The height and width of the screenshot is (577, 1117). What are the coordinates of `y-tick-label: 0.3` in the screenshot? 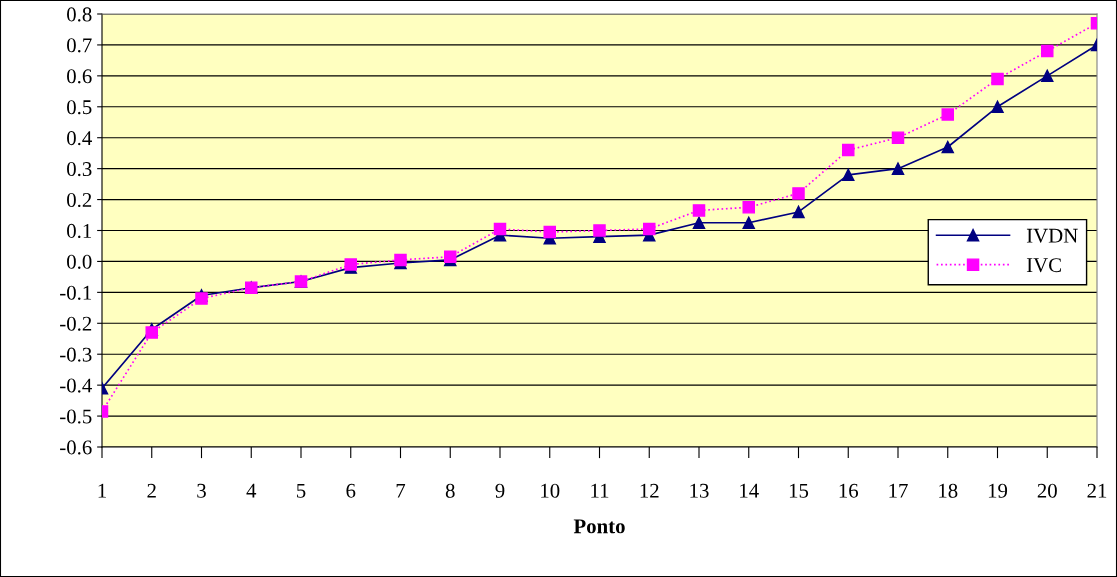 It's located at (79, 169).